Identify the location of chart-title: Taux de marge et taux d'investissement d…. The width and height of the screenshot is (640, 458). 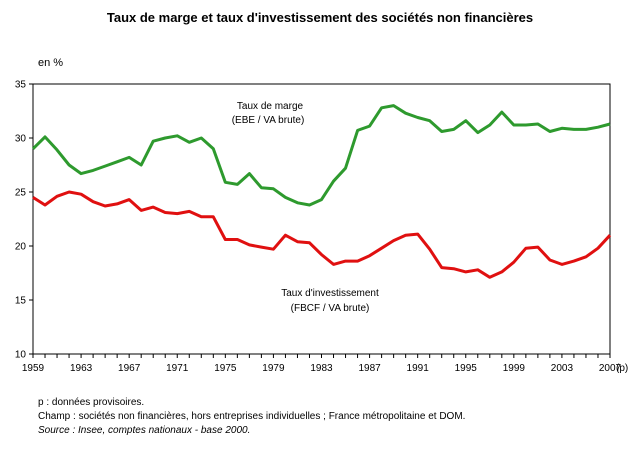
(320, 17).